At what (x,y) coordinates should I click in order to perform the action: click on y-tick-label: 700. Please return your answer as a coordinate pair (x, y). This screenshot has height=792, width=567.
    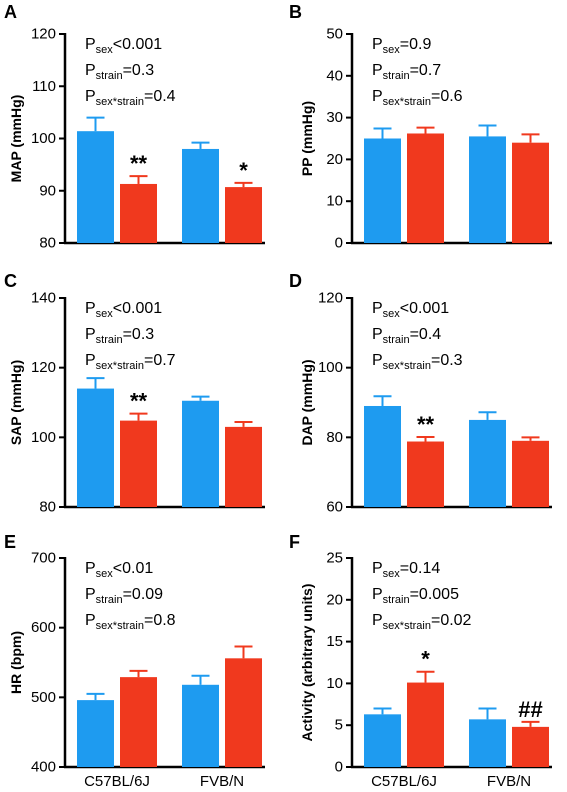
    Looking at the image, I should click on (43, 558).